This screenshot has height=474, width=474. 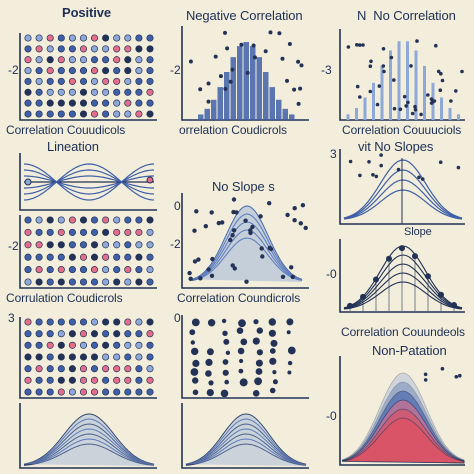 I want to click on plot-bar, so click(x=207, y=114).